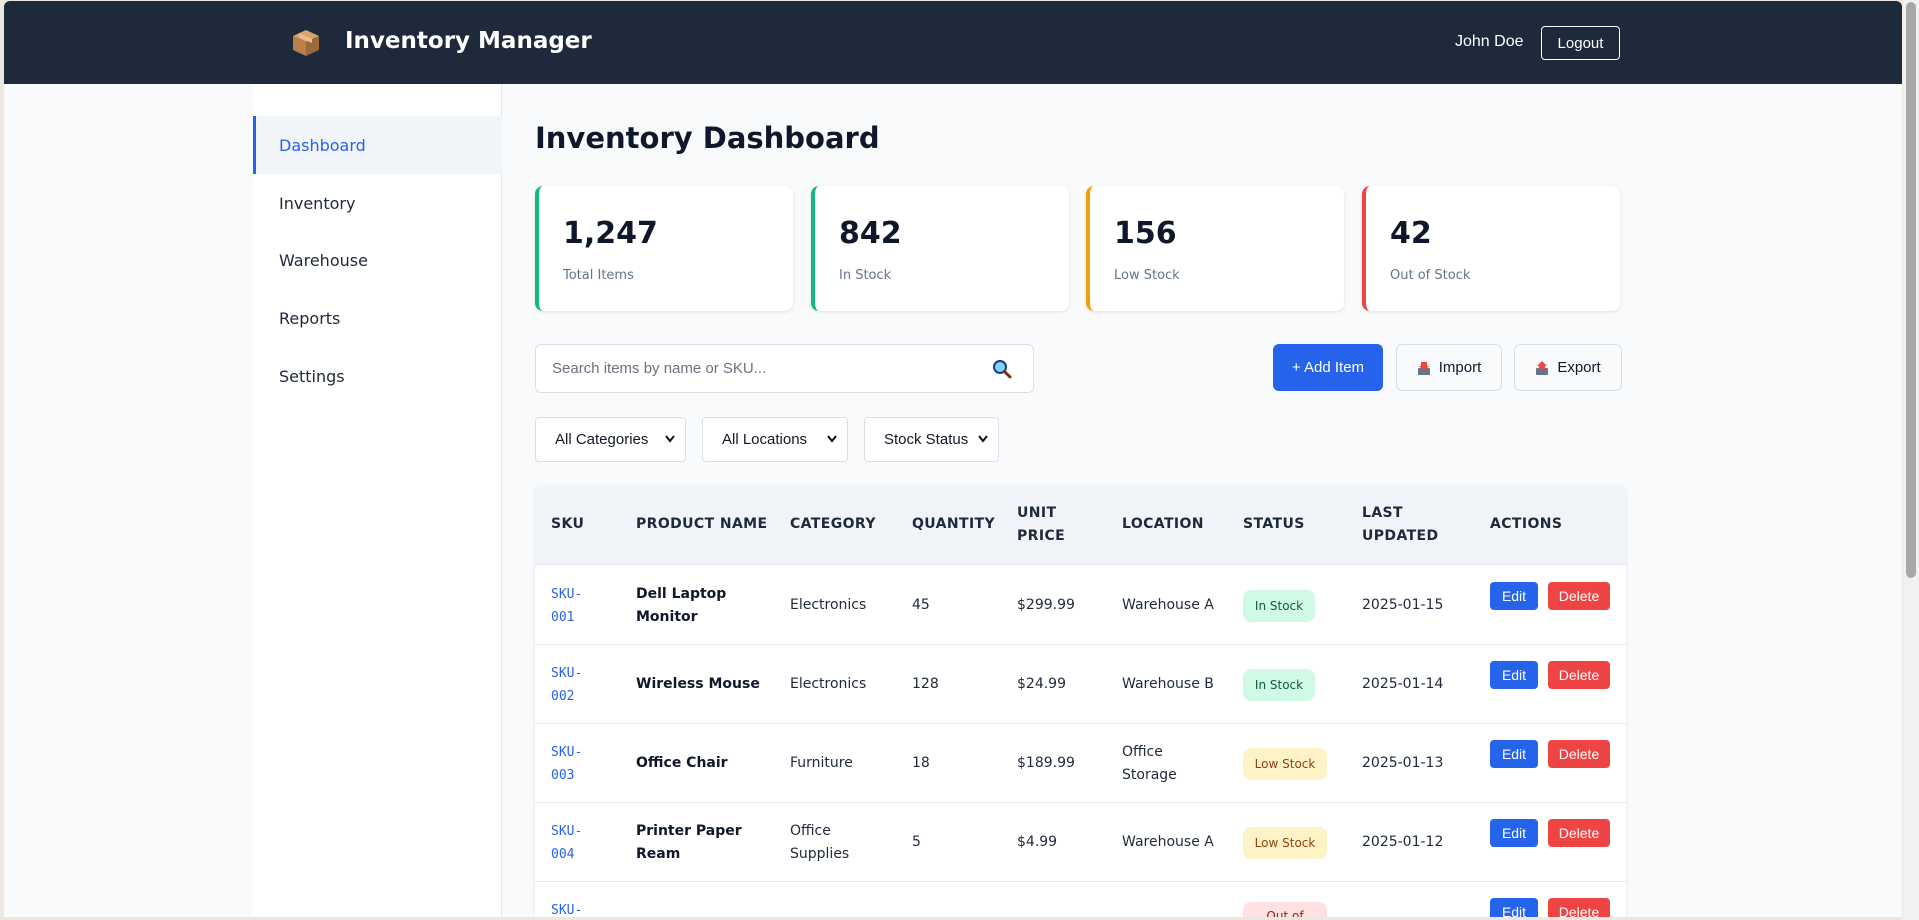  I want to click on sku-link: SKU- 001, so click(566, 606).